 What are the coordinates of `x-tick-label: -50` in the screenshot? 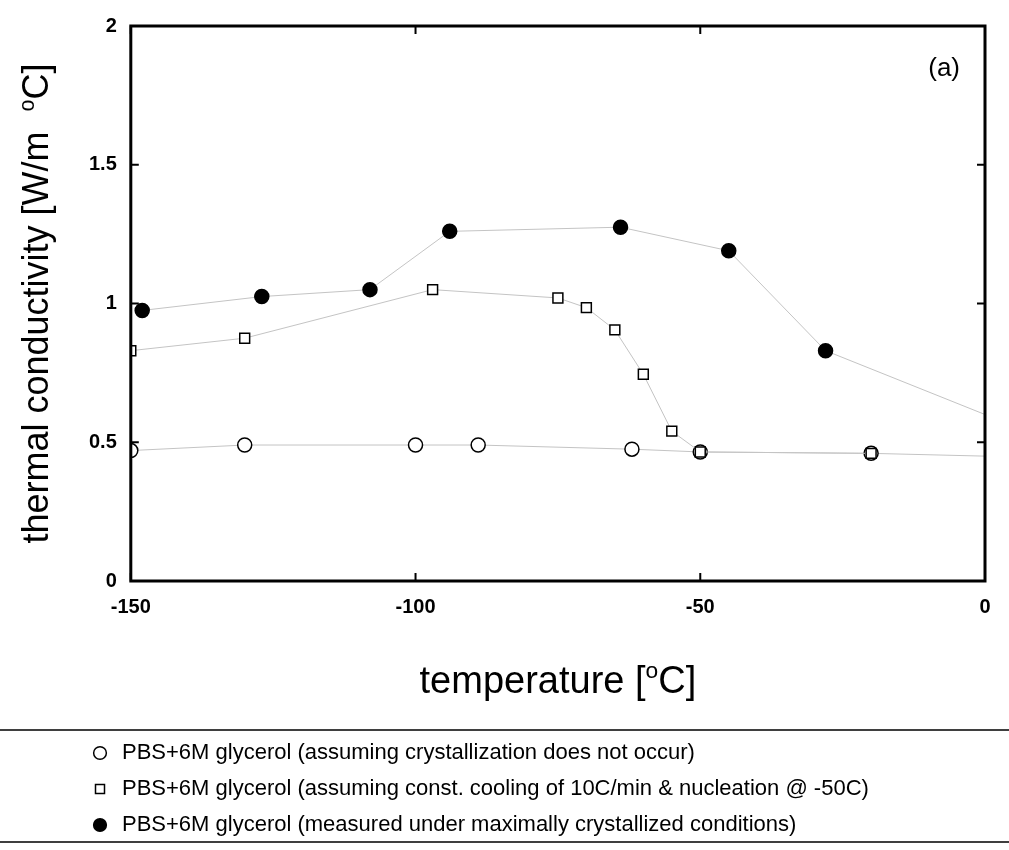 It's located at (700, 605).